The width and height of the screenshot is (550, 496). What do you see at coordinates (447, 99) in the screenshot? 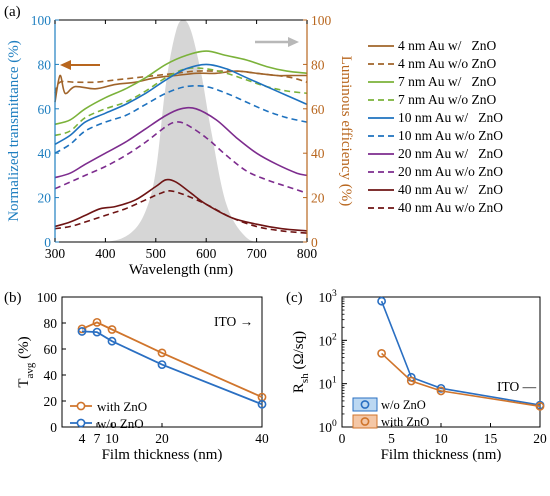
I see `legend-label: 7 nm Au w/o ZnO` at bounding box center [447, 99].